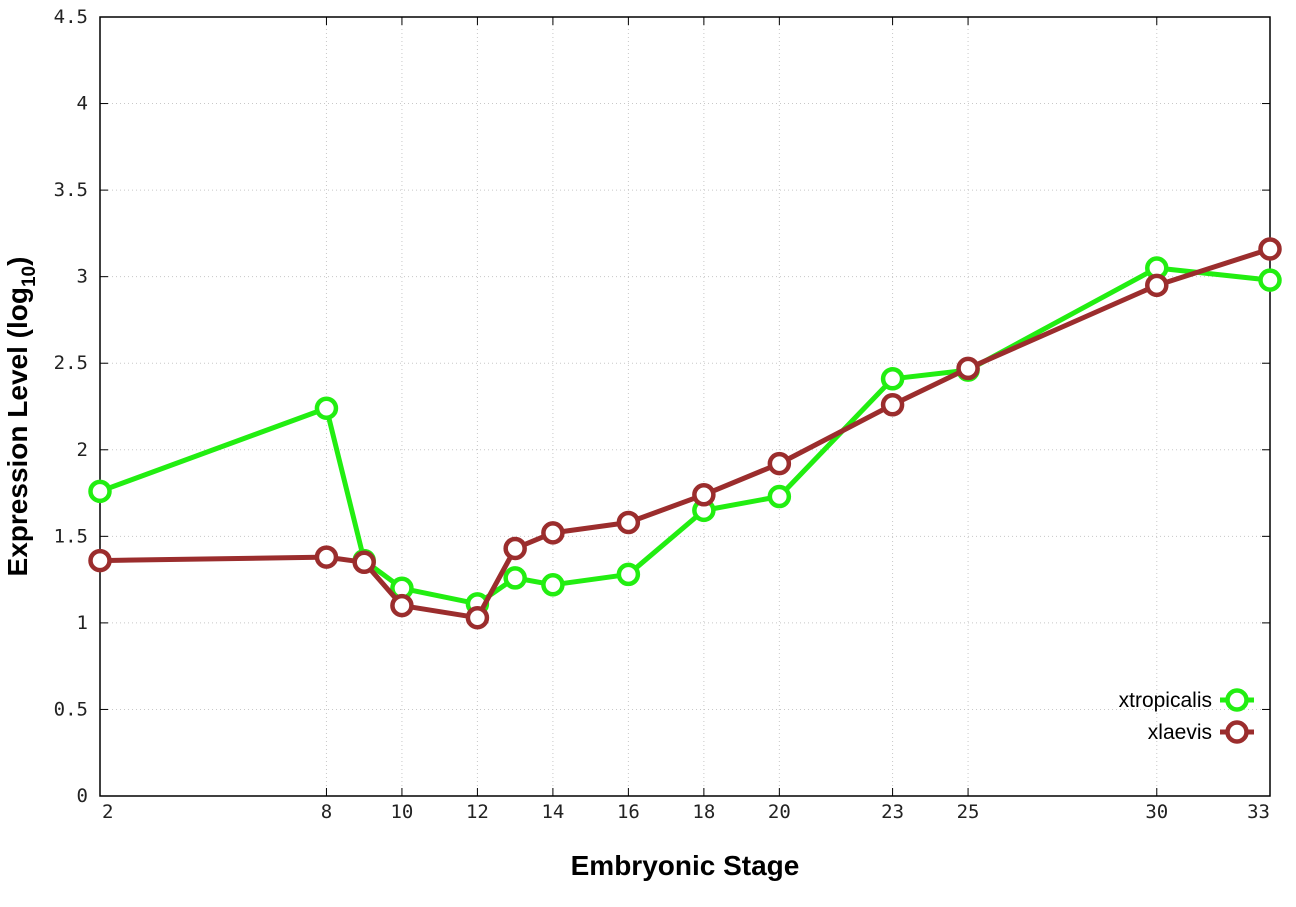 The image size is (1296, 907). I want to click on x-tick-label: 23, so click(892, 812).